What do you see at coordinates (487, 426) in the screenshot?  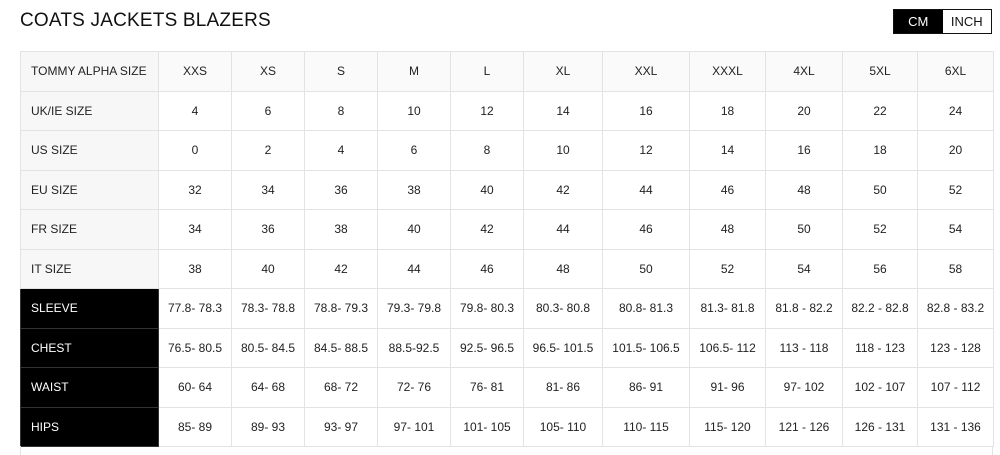 I see `table-cell: 101- 105` at bounding box center [487, 426].